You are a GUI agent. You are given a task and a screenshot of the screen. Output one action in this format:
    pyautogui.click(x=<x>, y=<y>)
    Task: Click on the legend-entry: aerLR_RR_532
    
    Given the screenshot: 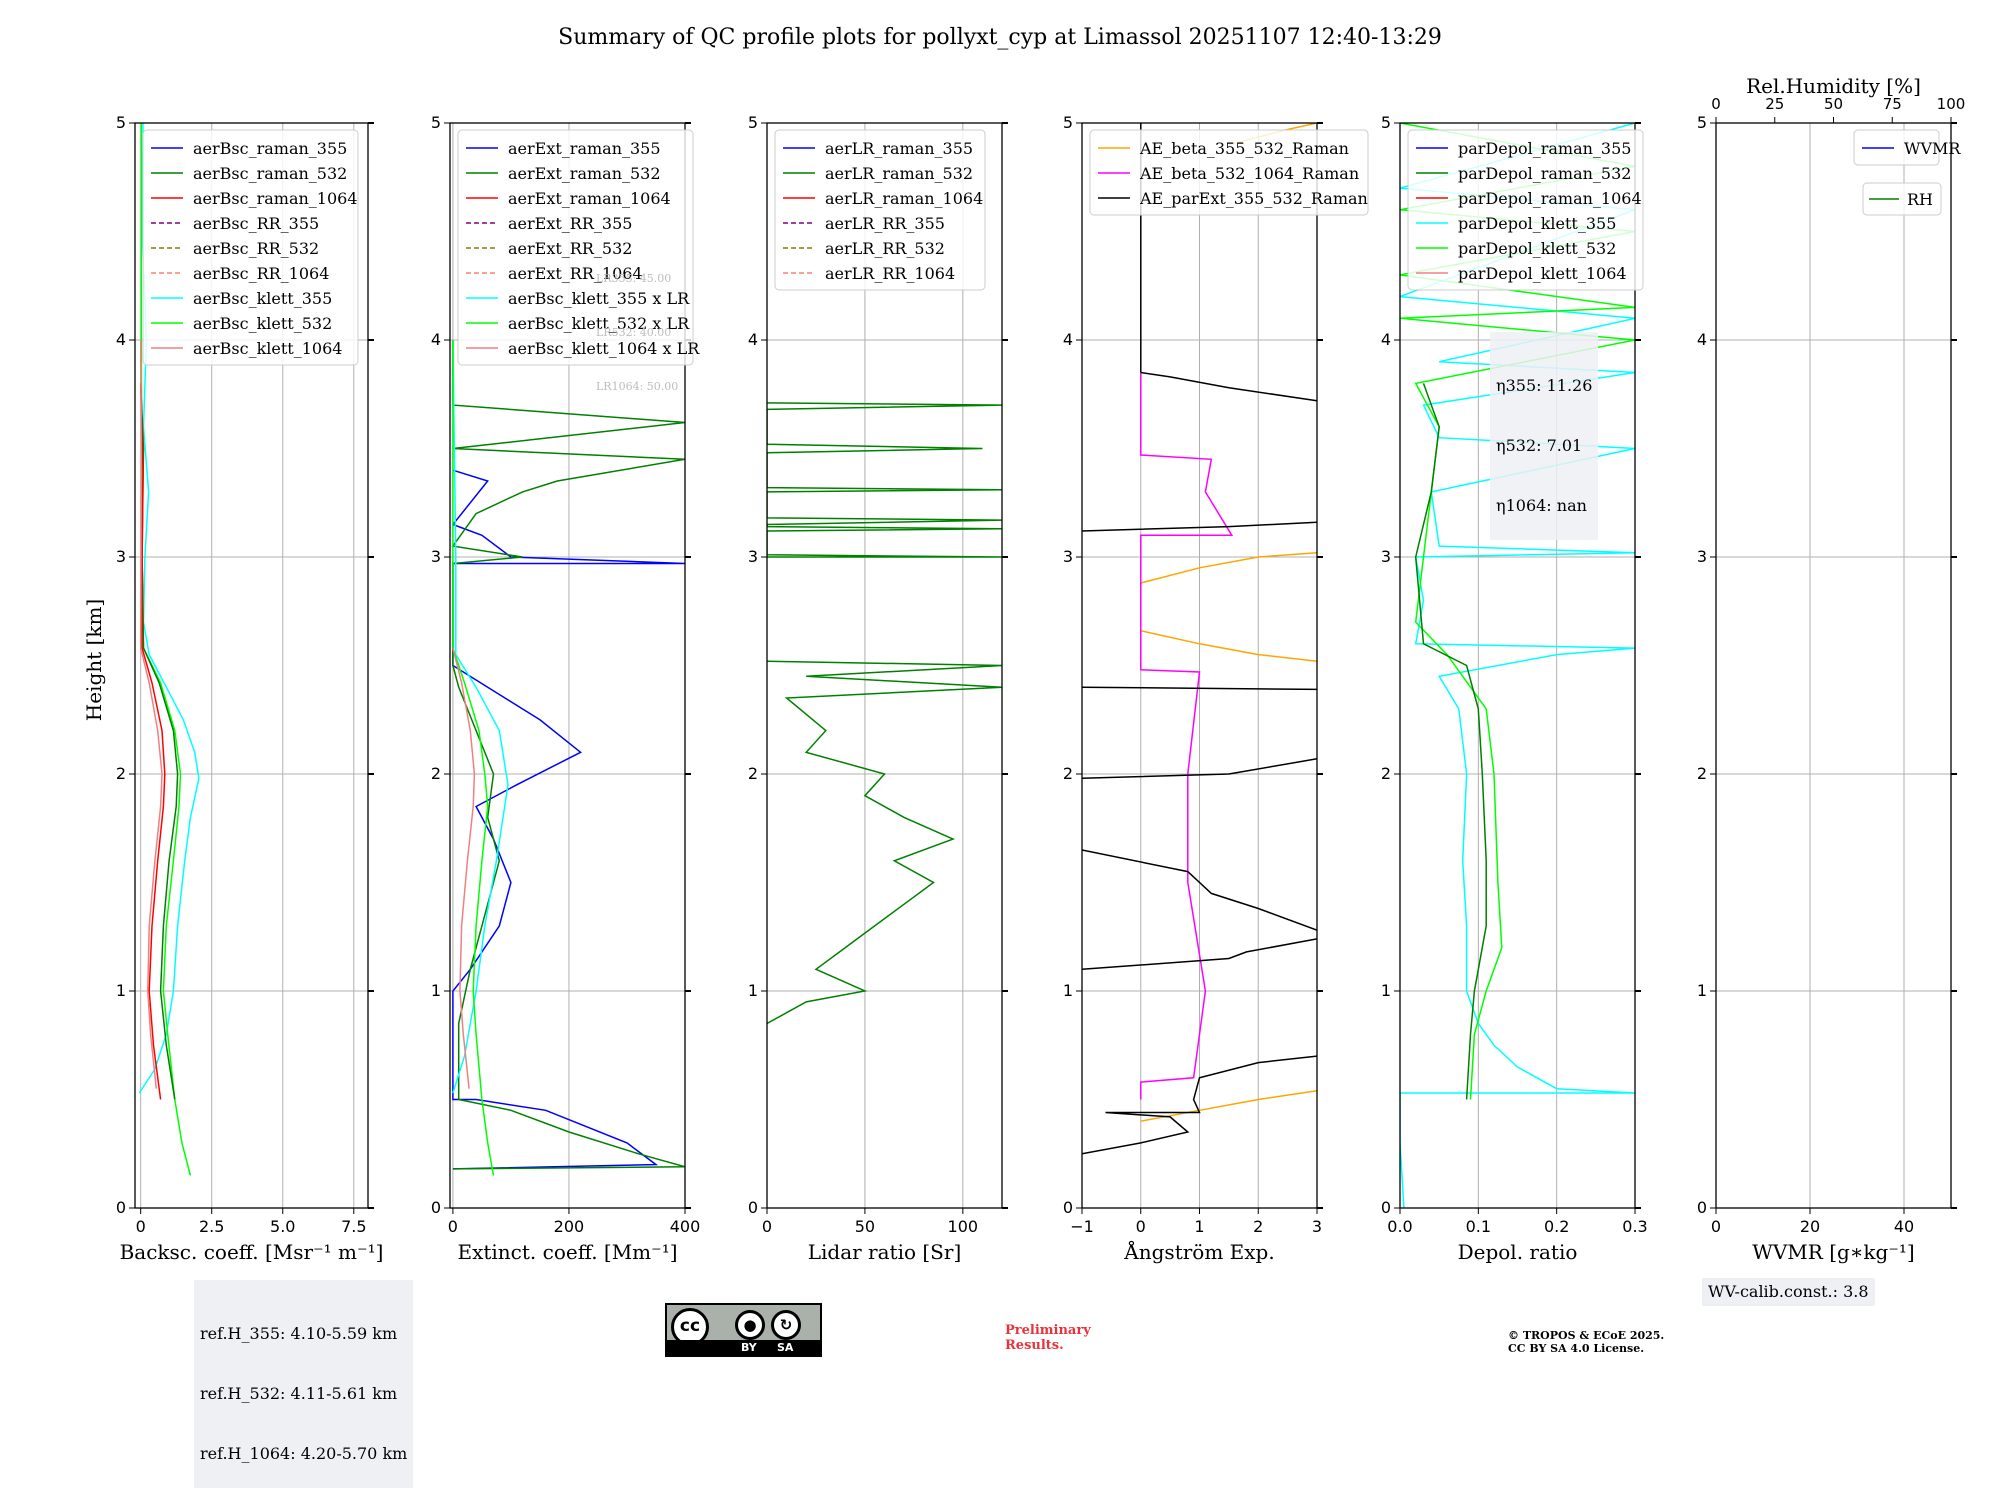 What is the action you would take?
    pyautogui.click(x=885, y=248)
    